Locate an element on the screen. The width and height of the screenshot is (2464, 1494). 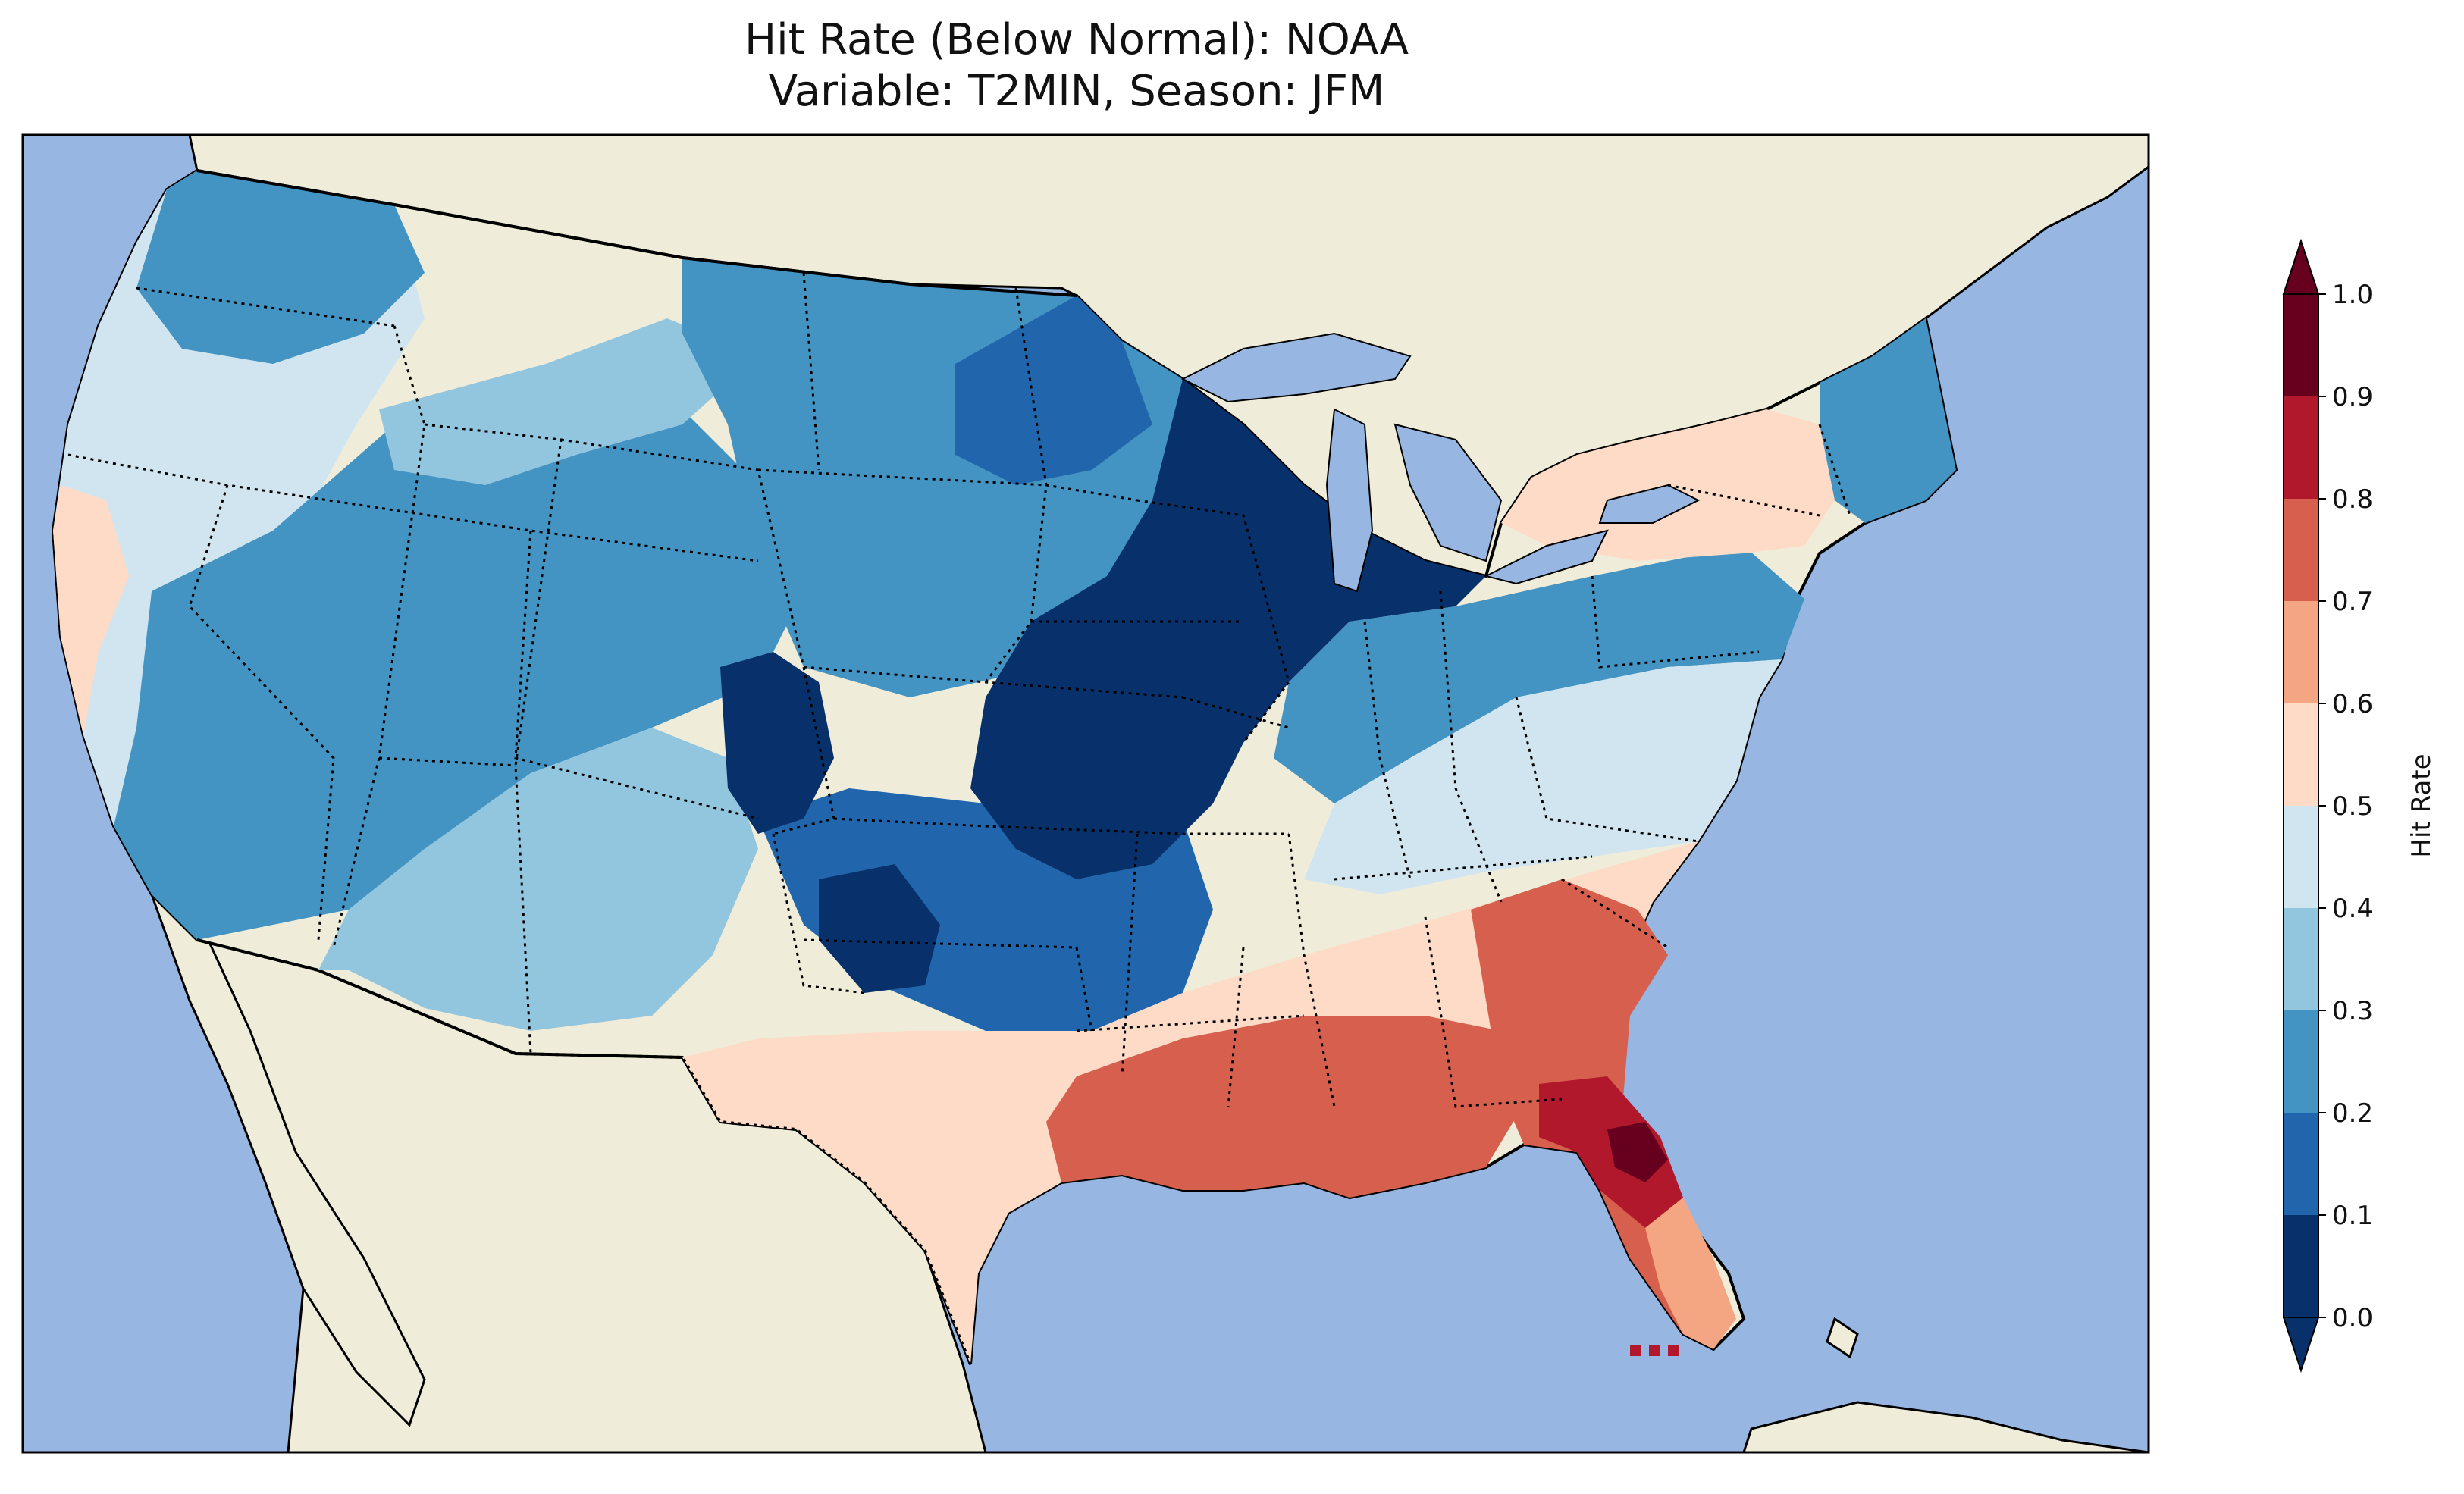
region-midwest-core is located at coordinates (1228, 629).